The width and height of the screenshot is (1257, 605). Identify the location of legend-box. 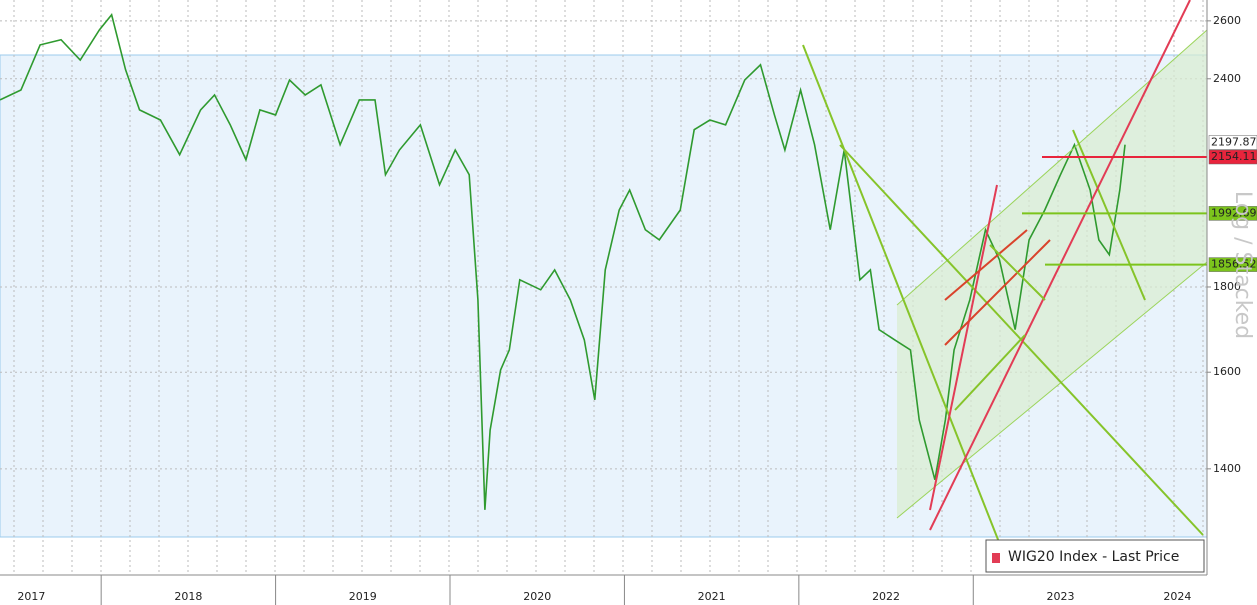
(1095, 556).